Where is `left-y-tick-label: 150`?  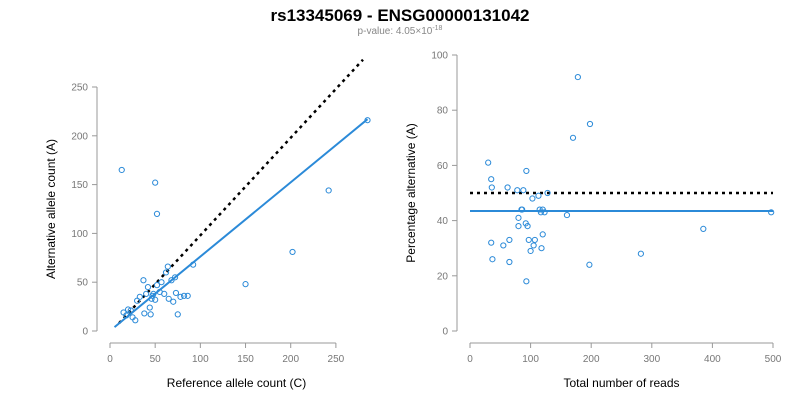 left-y-tick-label: 150 is located at coordinates (79, 185).